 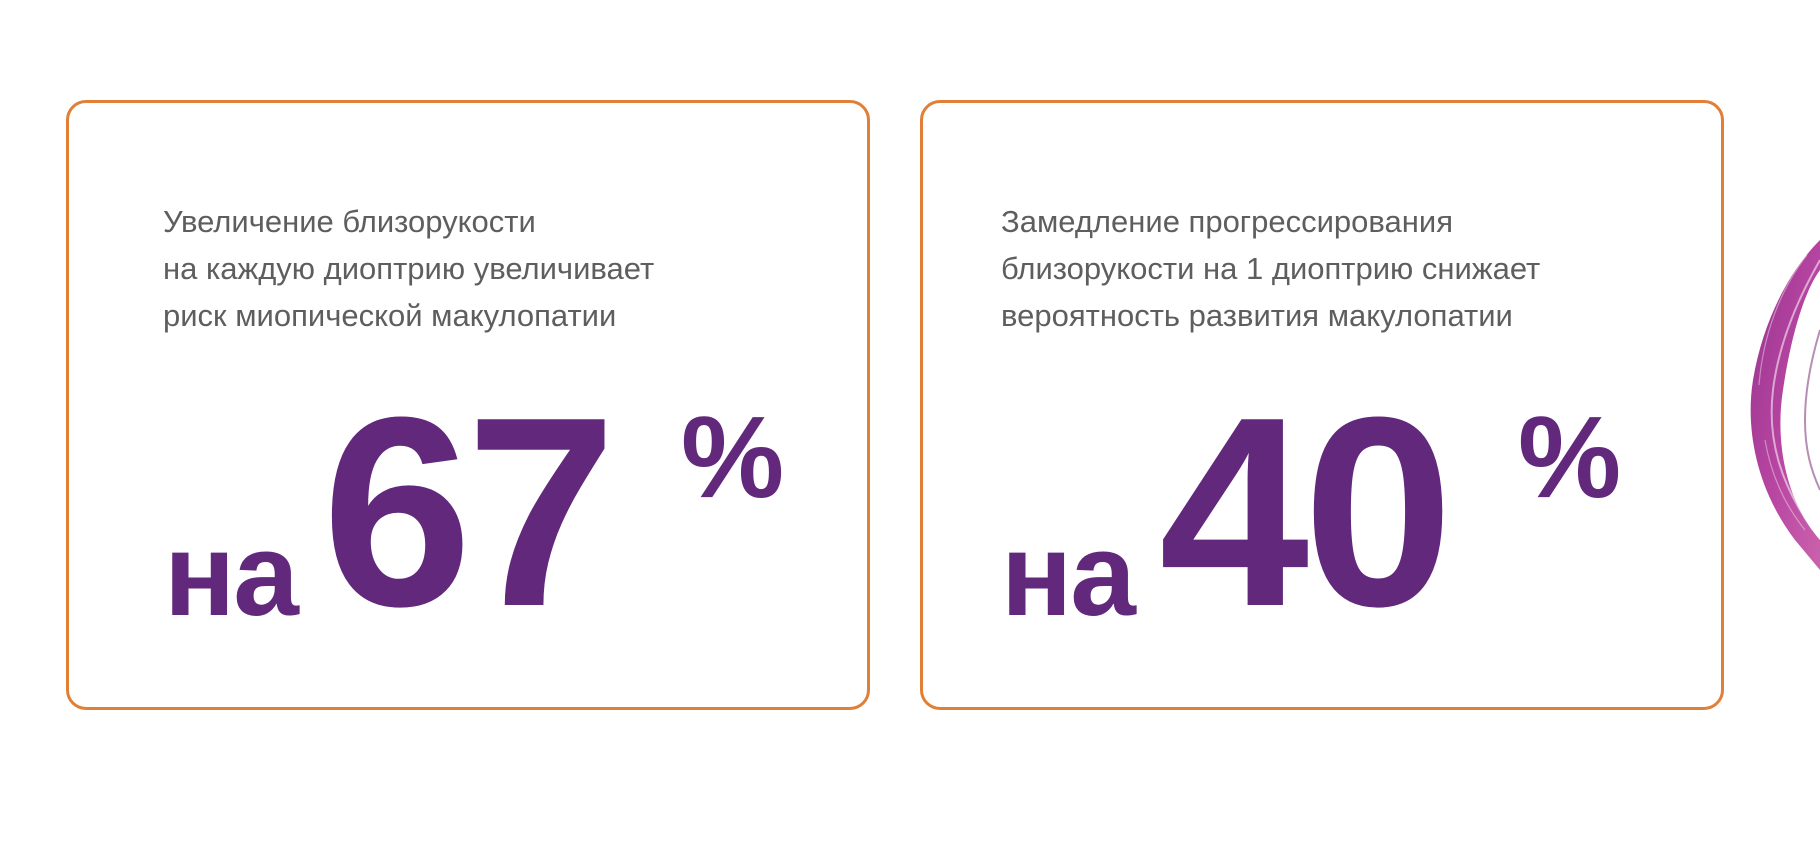 I want to click on description-line: Увеличение близорукости, so click(x=349, y=221).